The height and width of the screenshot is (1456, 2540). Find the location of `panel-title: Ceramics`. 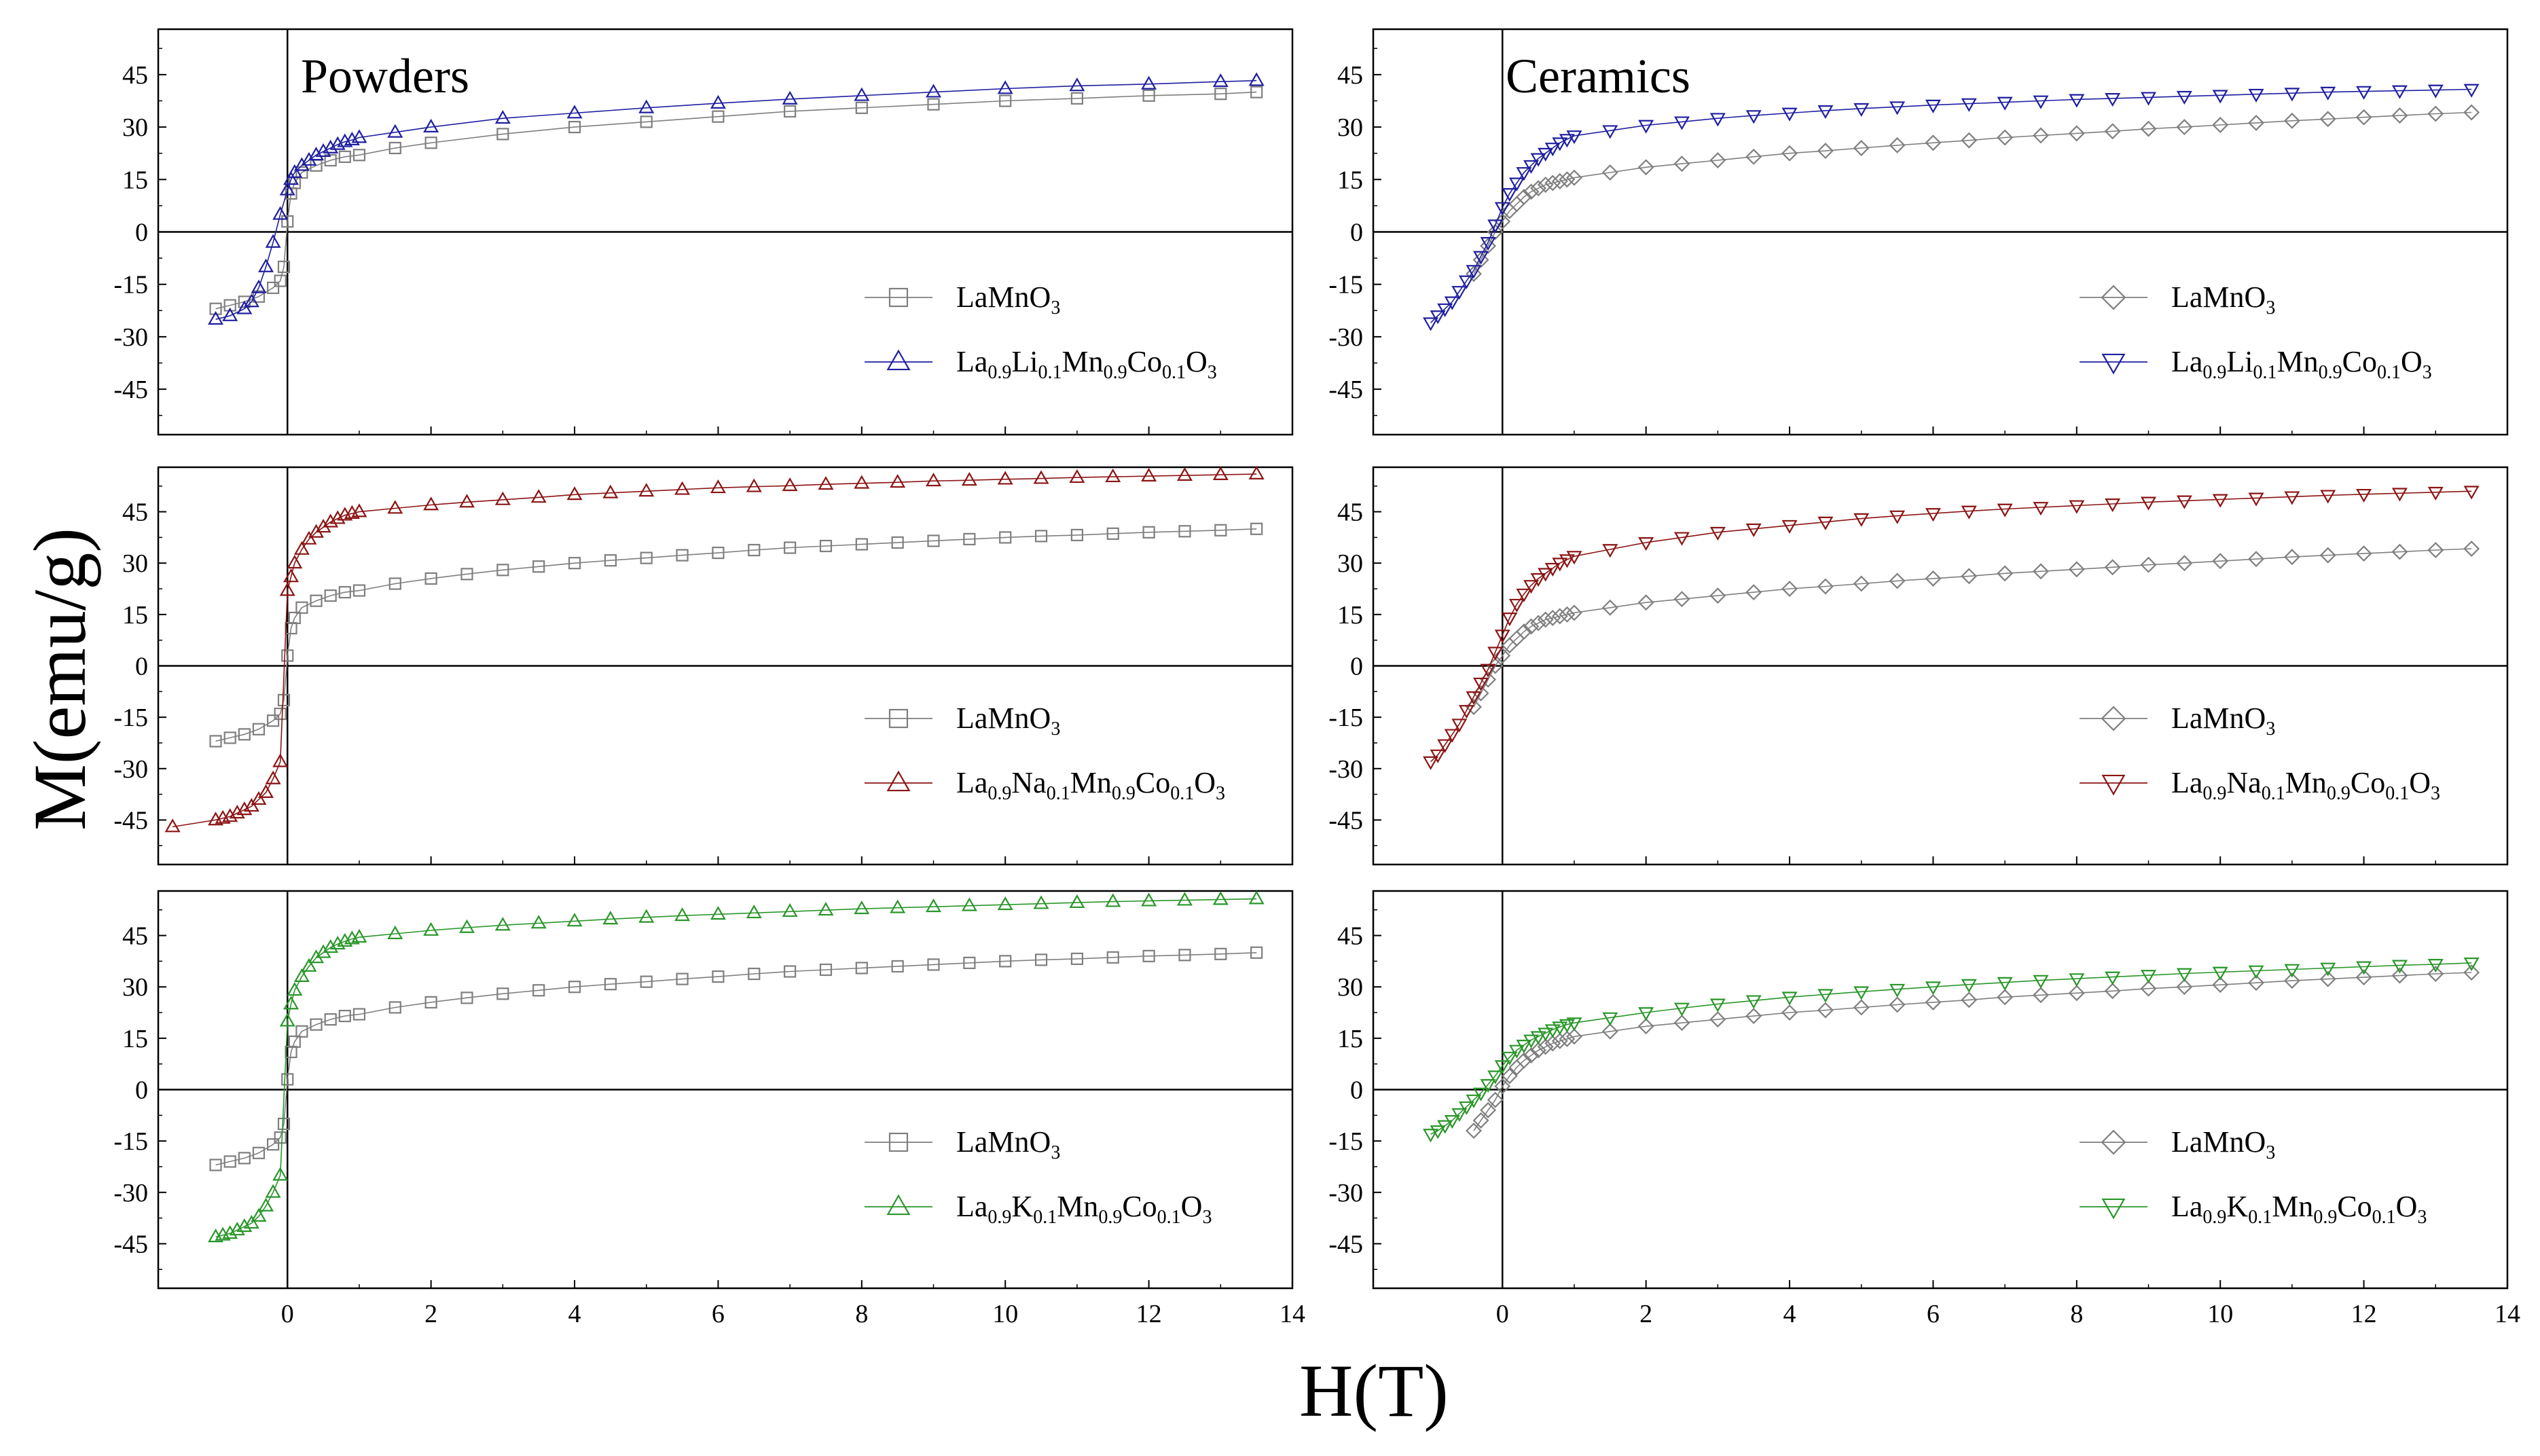

panel-title: Ceramics is located at coordinates (1598, 76).